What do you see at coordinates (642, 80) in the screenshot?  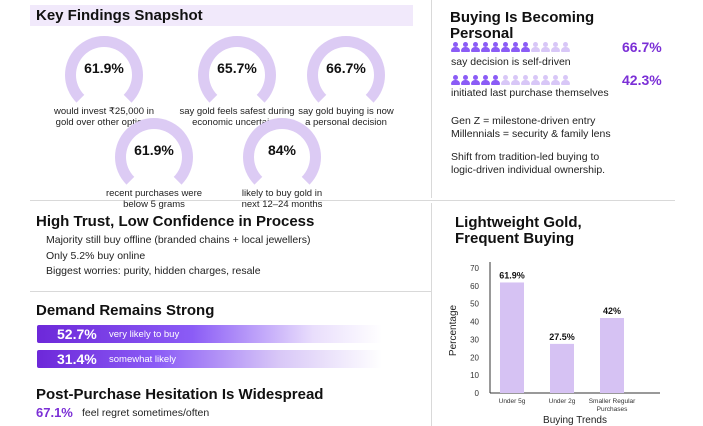 I see `initiated-percent: 42.3%` at bounding box center [642, 80].